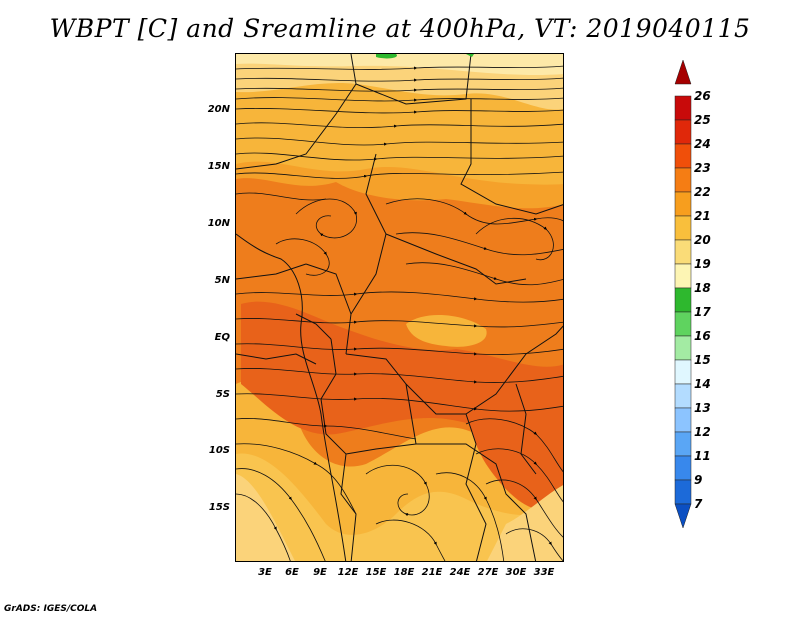  What do you see at coordinates (702, 144) in the screenshot?
I see `colorbar-label: 24` at bounding box center [702, 144].